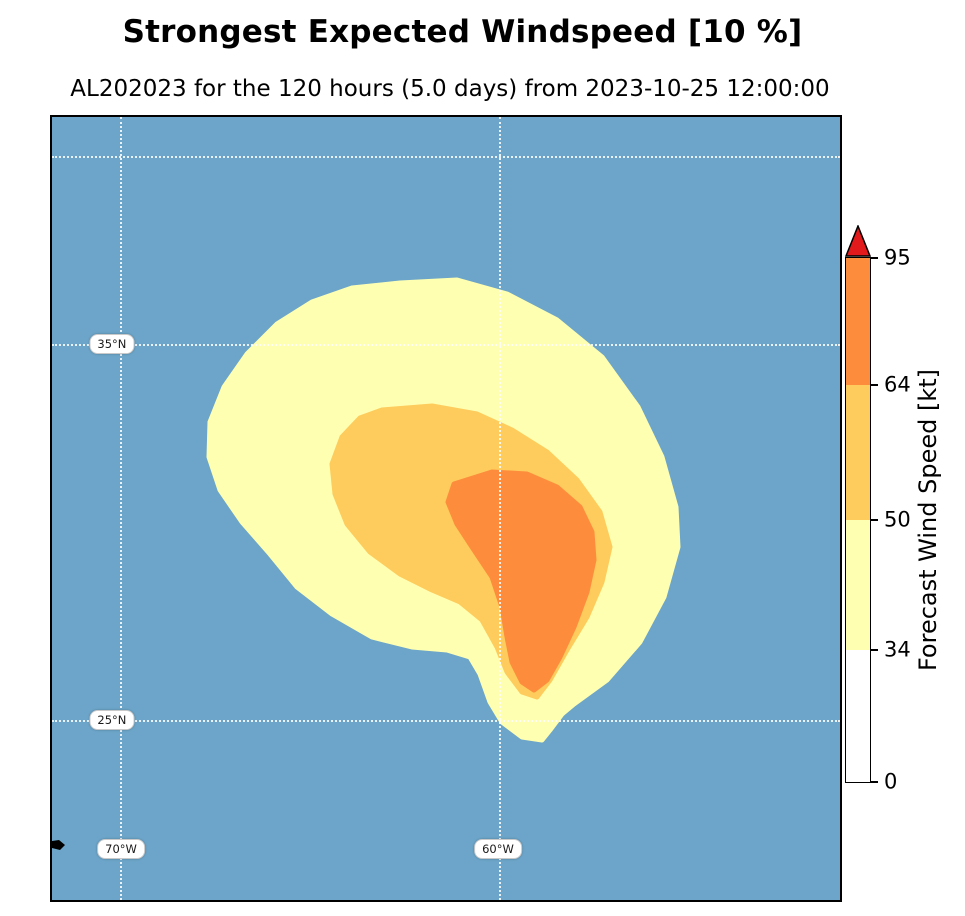 The image size is (965, 916). What do you see at coordinates (121, 849) in the screenshot?
I see `grid-label-70W: 70°W` at bounding box center [121, 849].